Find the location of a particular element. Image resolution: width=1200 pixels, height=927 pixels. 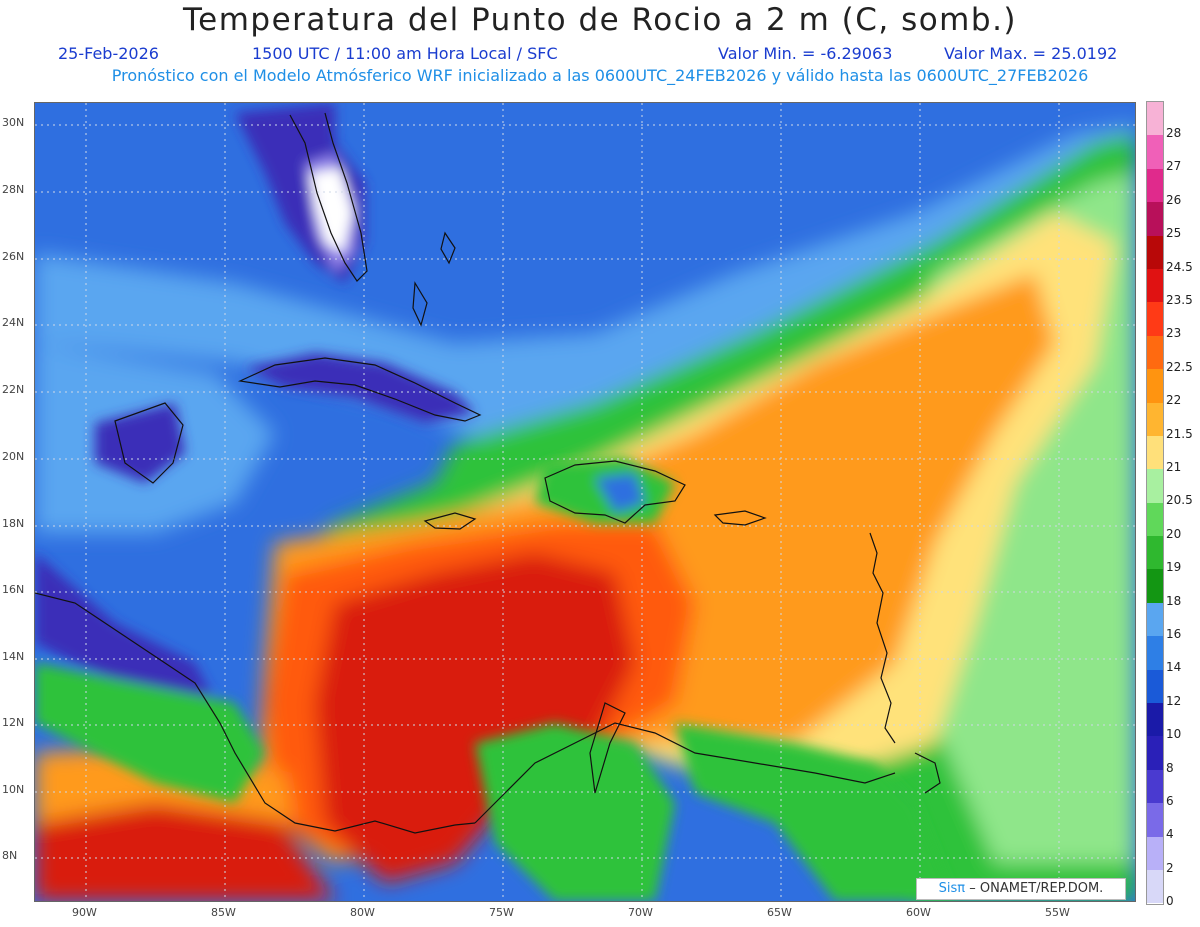

colorbar-label: 14 is located at coordinates (1174, 667).